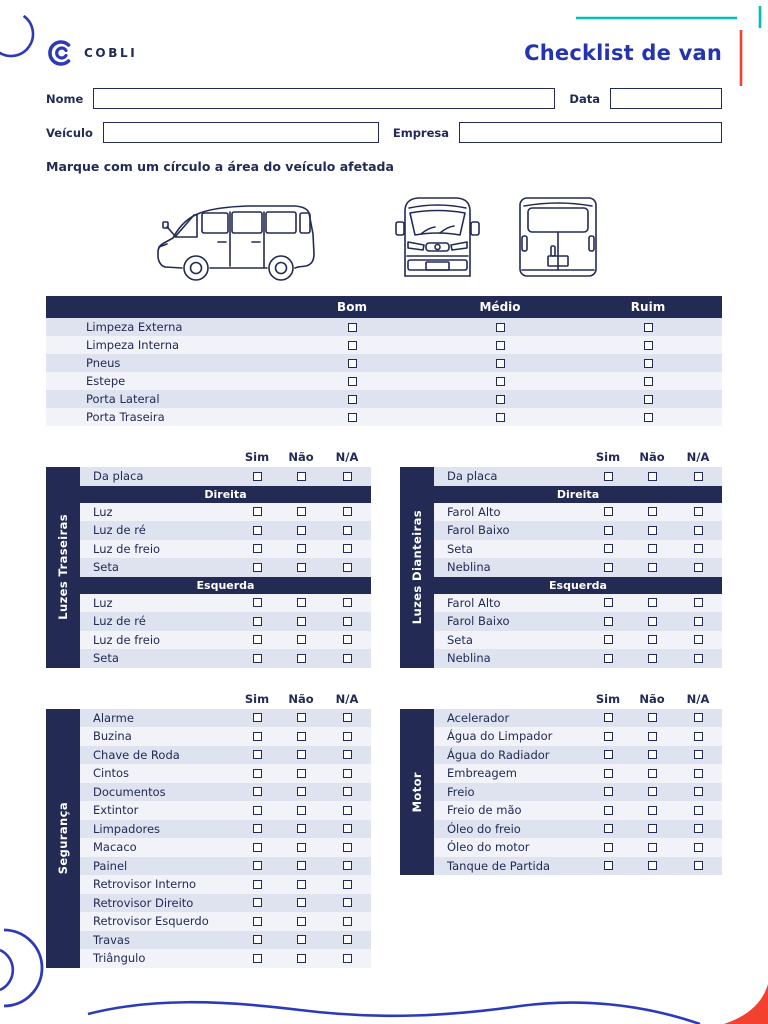  What do you see at coordinates (324, 98) in the screenshot?
I see `nome-input` at bounding box center [324, 98].